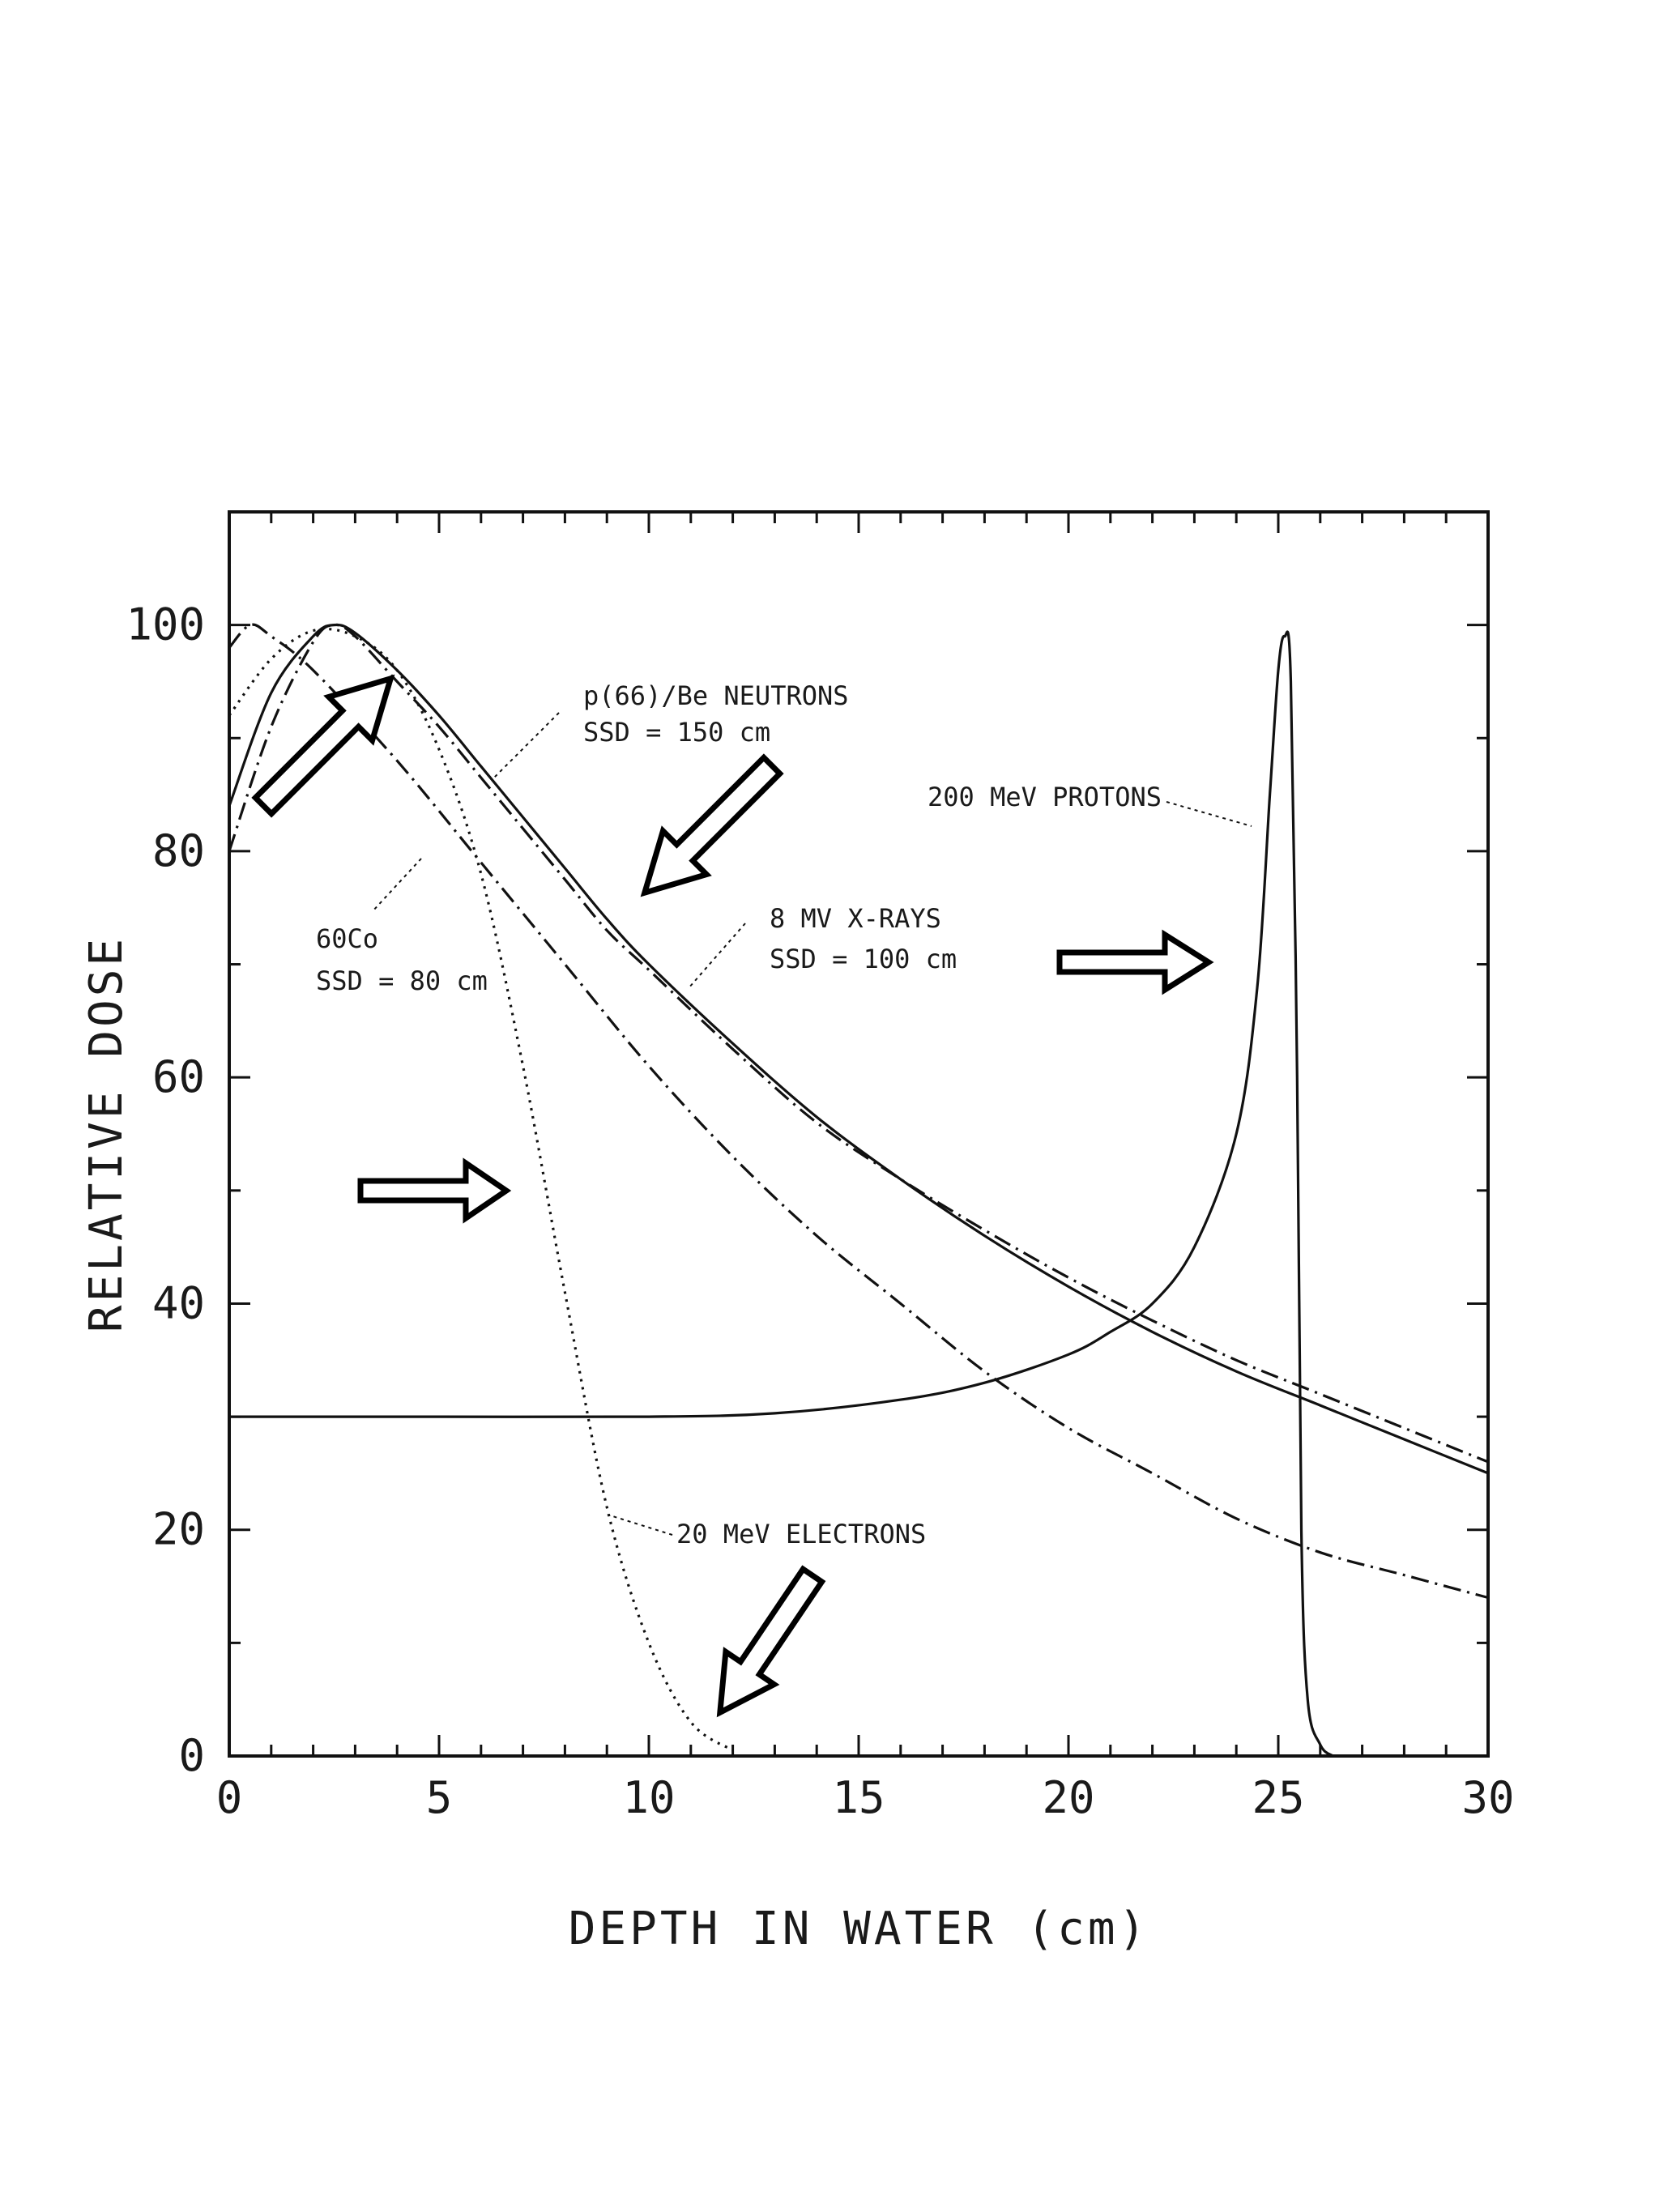 The image size is (1659, 2212). I want to click on x-tick-label: 20, so click(1068, 1797).